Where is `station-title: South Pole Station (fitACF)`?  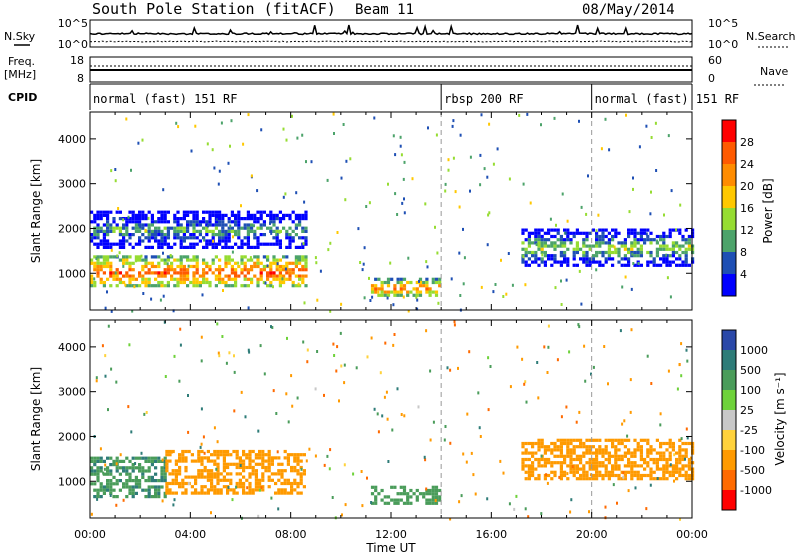 station-title: South Pole Station (fitACF) is located at coordinates (214, 9).